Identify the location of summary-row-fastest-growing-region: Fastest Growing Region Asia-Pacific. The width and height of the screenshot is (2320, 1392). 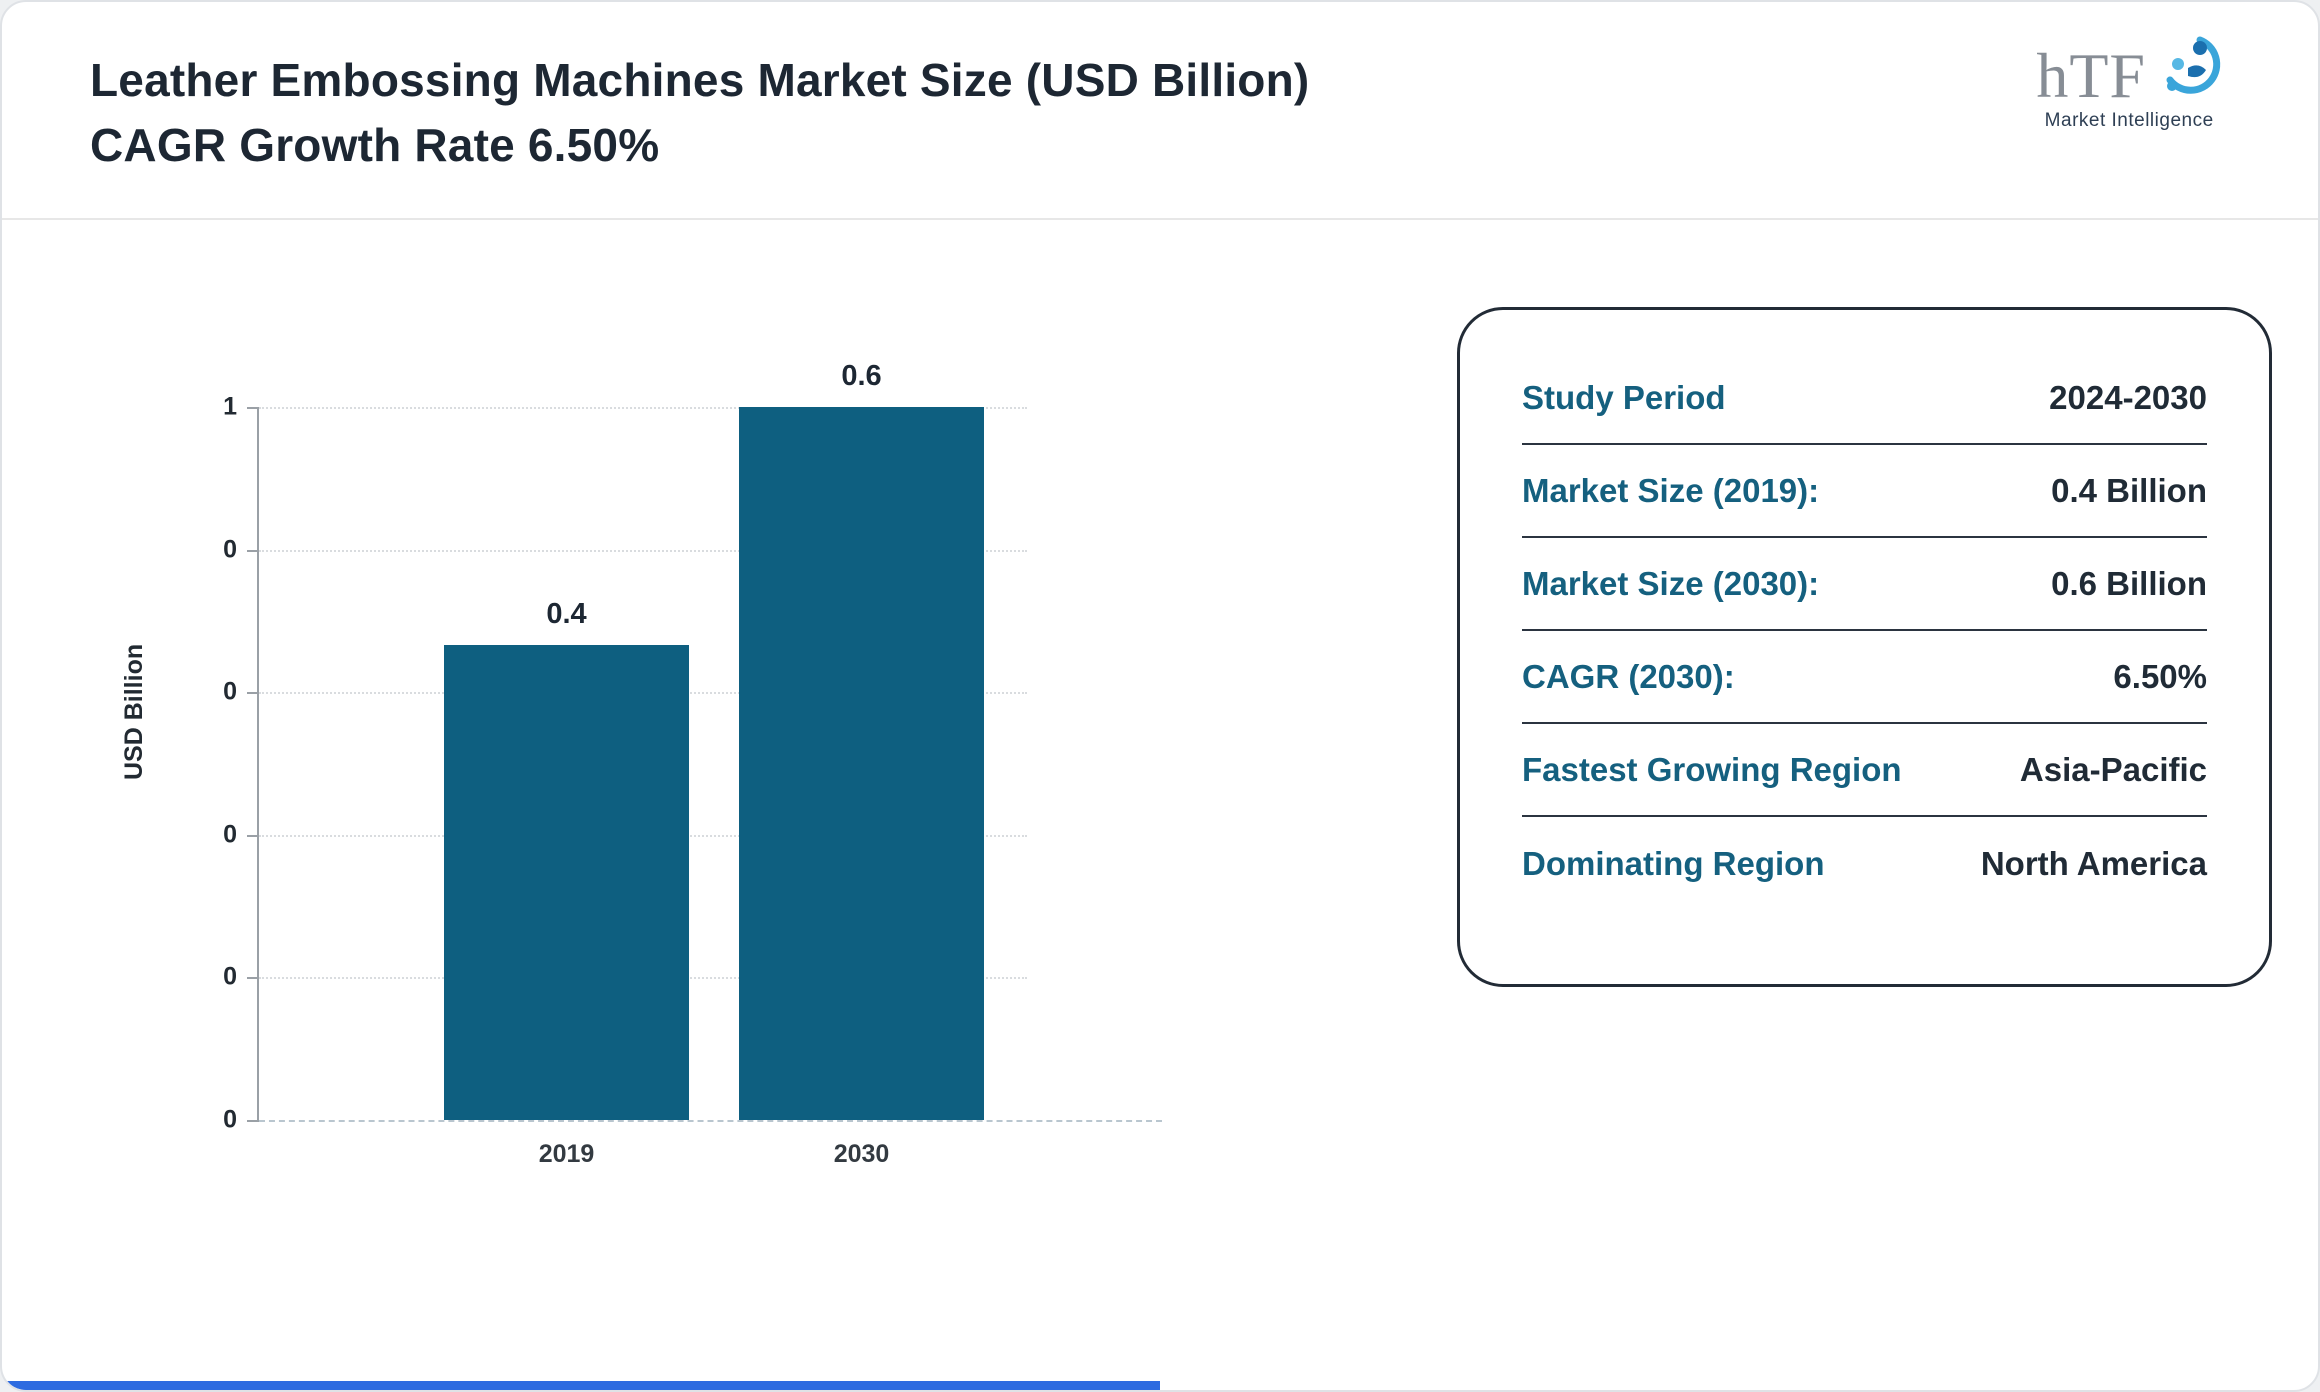
(1864, 770).